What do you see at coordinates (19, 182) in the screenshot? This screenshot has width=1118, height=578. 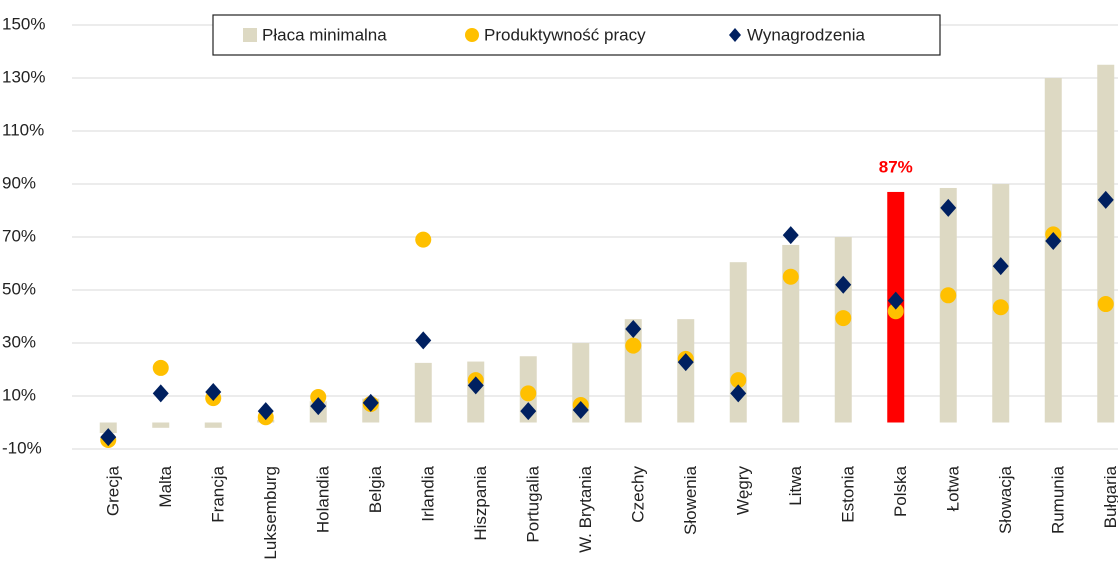 I see `y-tick-label: 90%` at bounding box center [19, 182].